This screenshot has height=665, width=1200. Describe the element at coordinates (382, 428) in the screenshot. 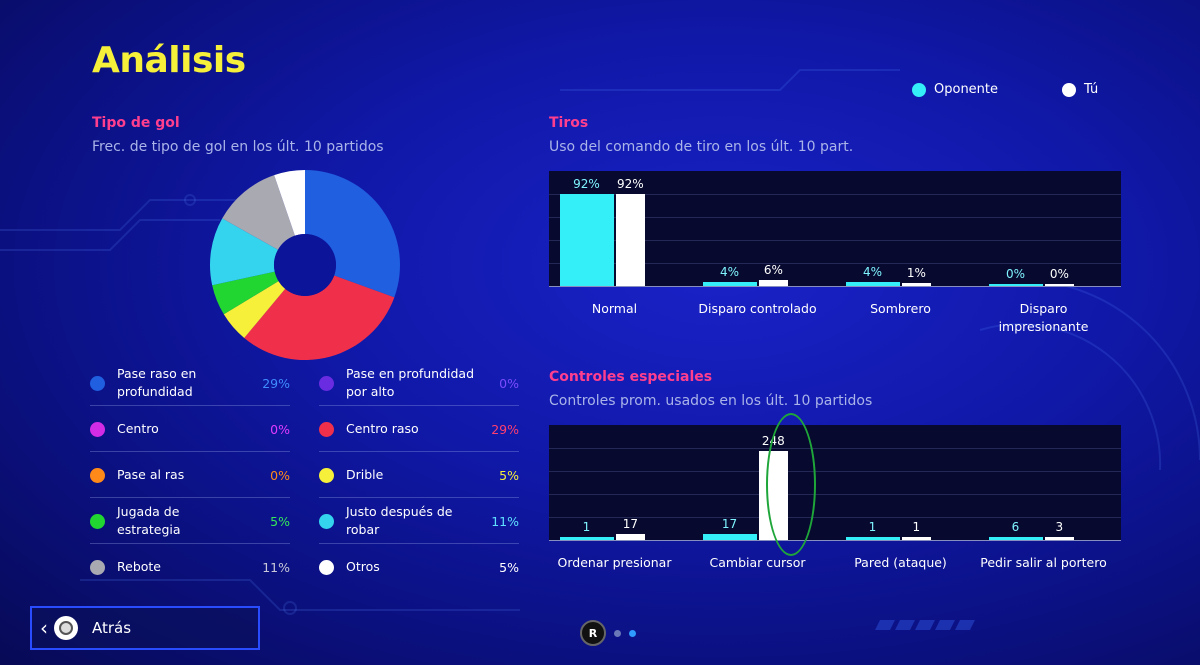

I see `goal-type-label: Centro raso` at that location.